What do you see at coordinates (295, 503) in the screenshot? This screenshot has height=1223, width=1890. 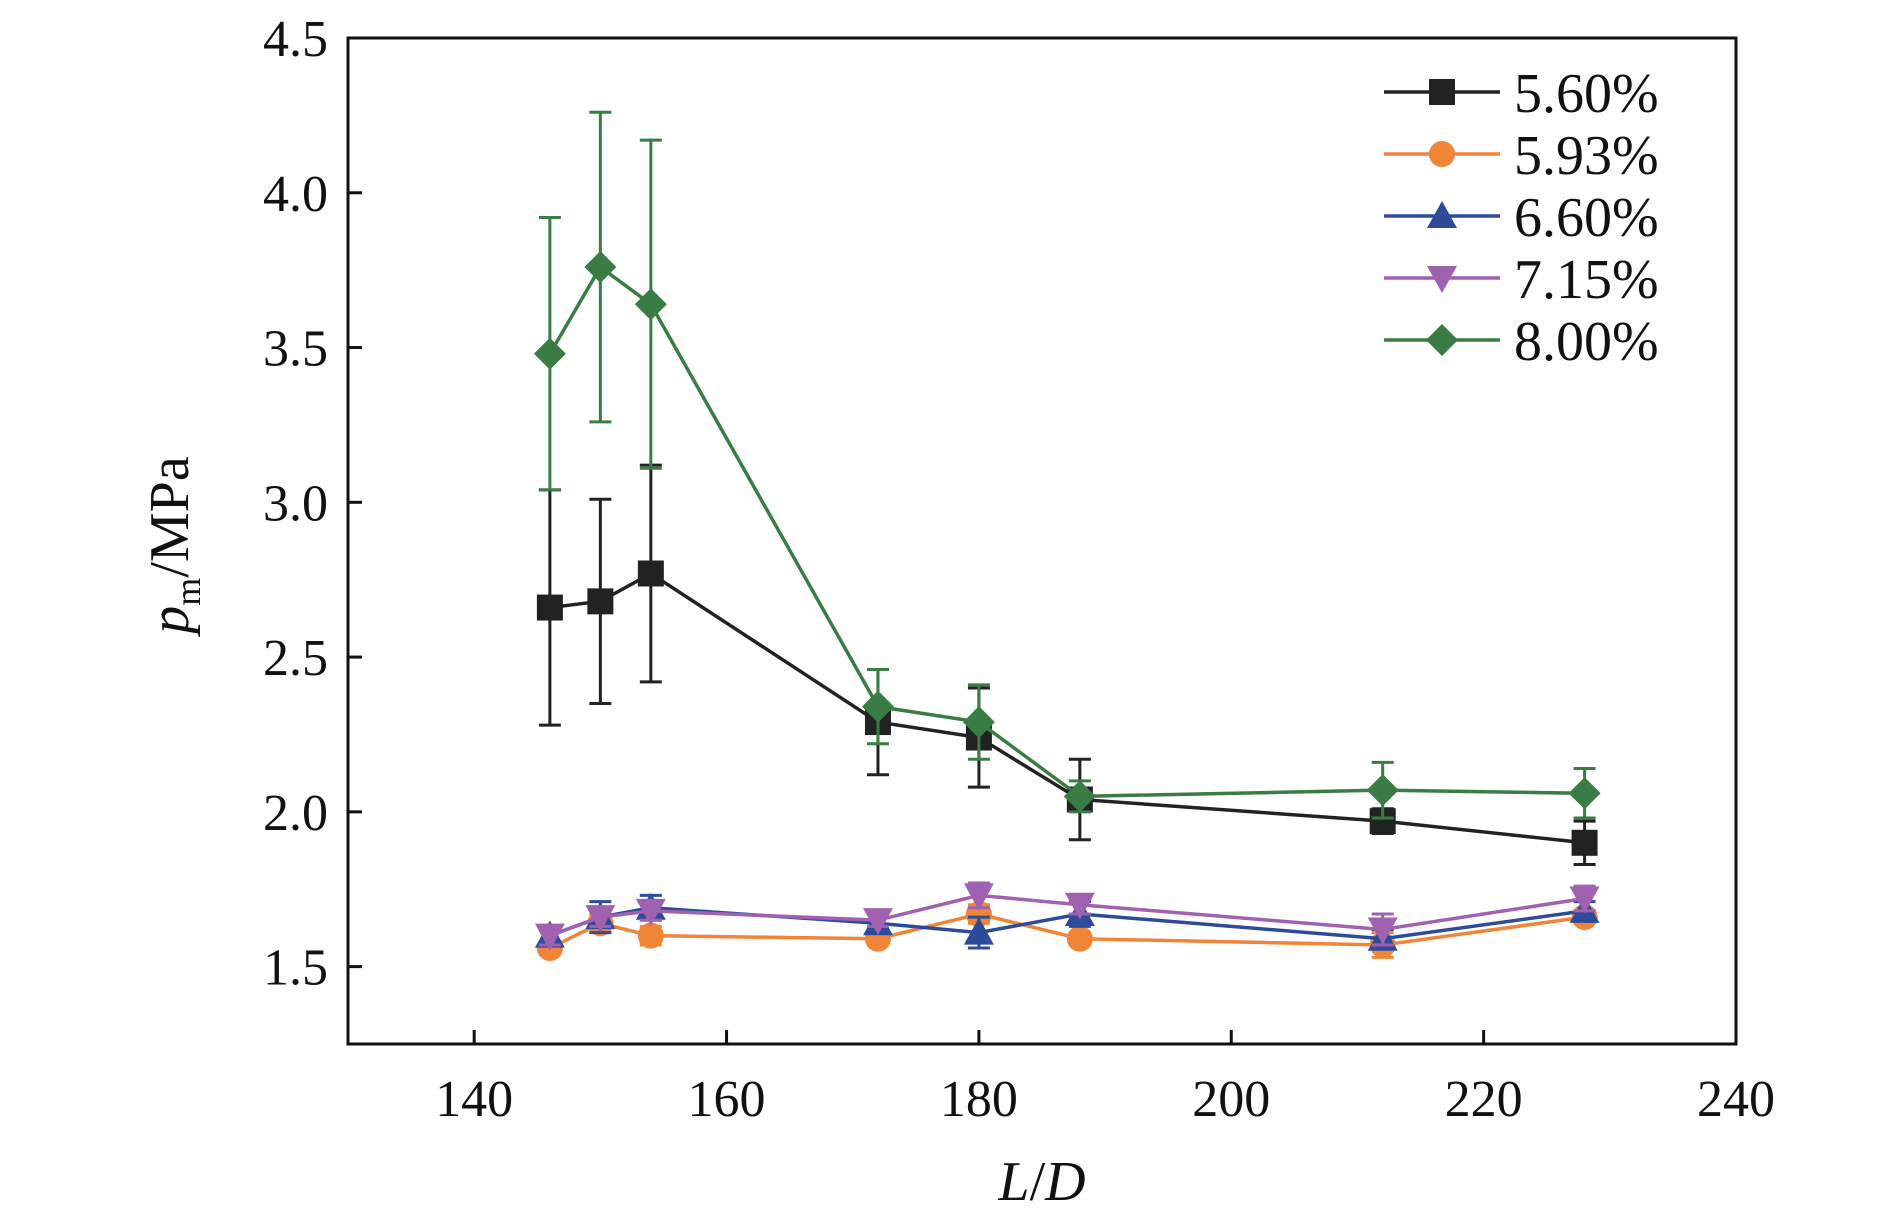 I see `y-tick-label: 3.0` at bounding box center [295, 503].